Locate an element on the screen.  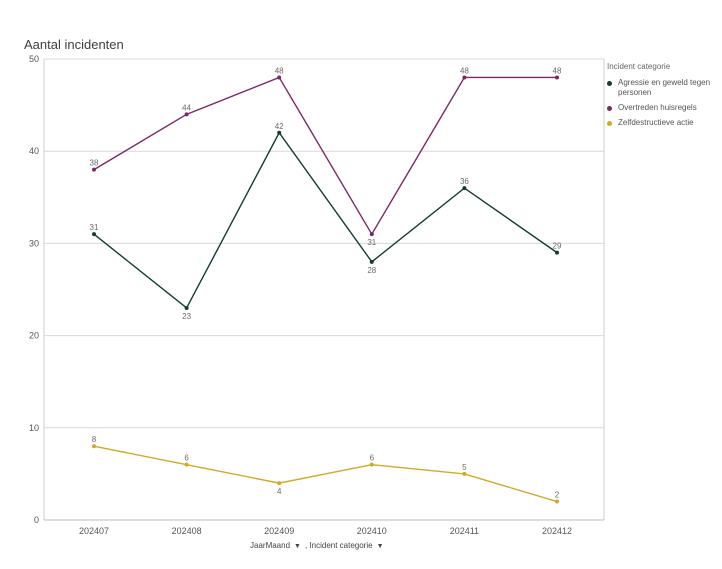
series-line is located at coordinates (325, 474).